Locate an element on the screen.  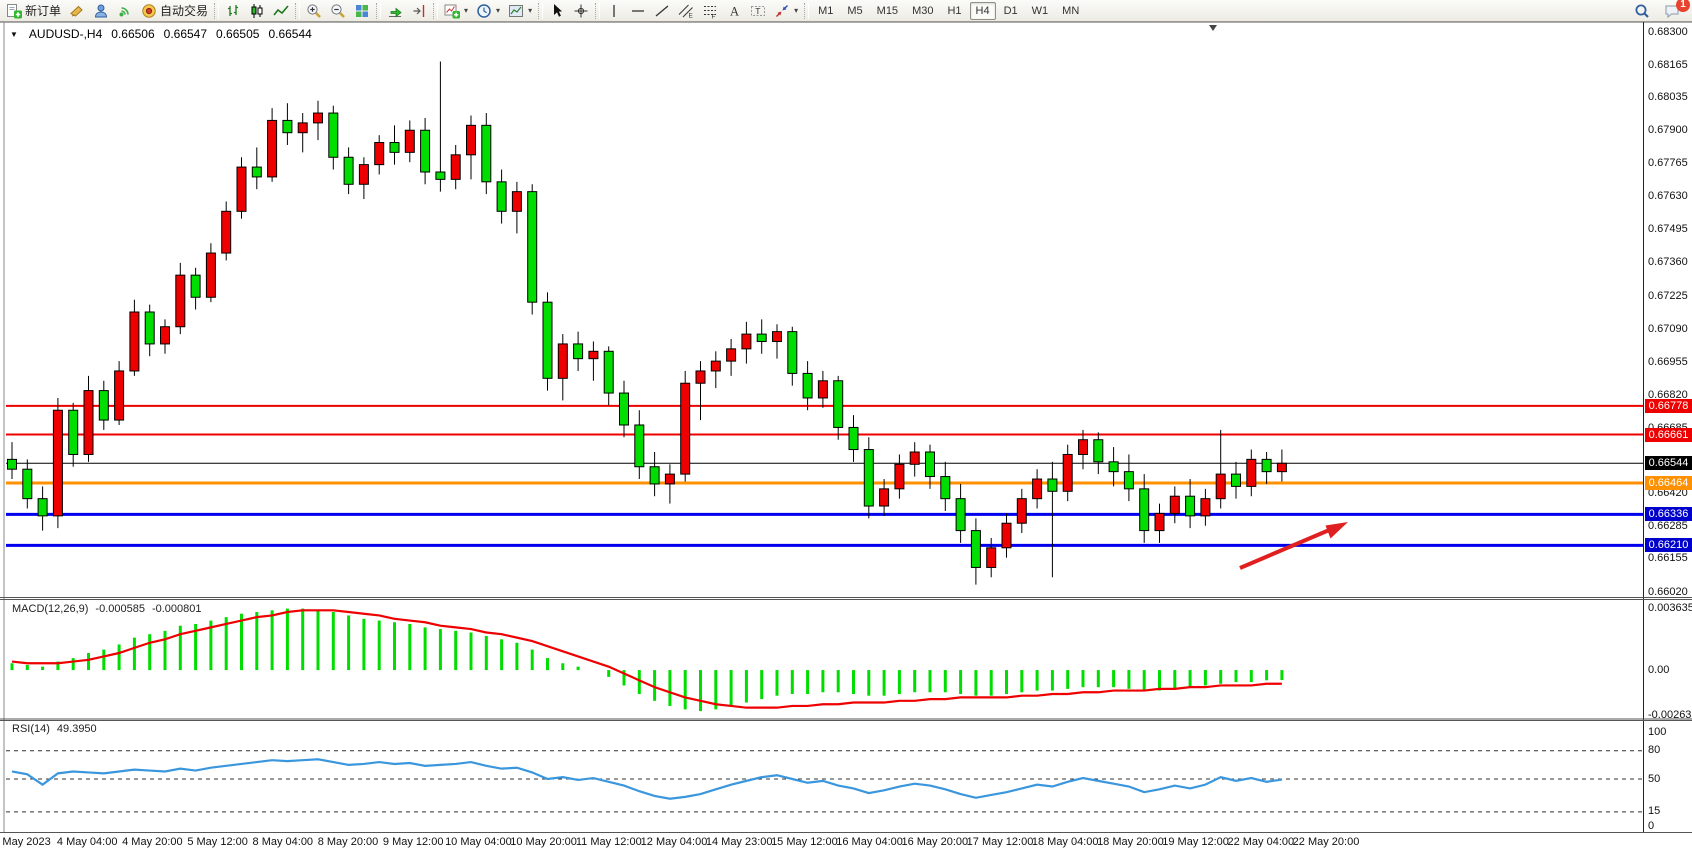
notifications-button: 1 is located at coordinates (1675, 10).